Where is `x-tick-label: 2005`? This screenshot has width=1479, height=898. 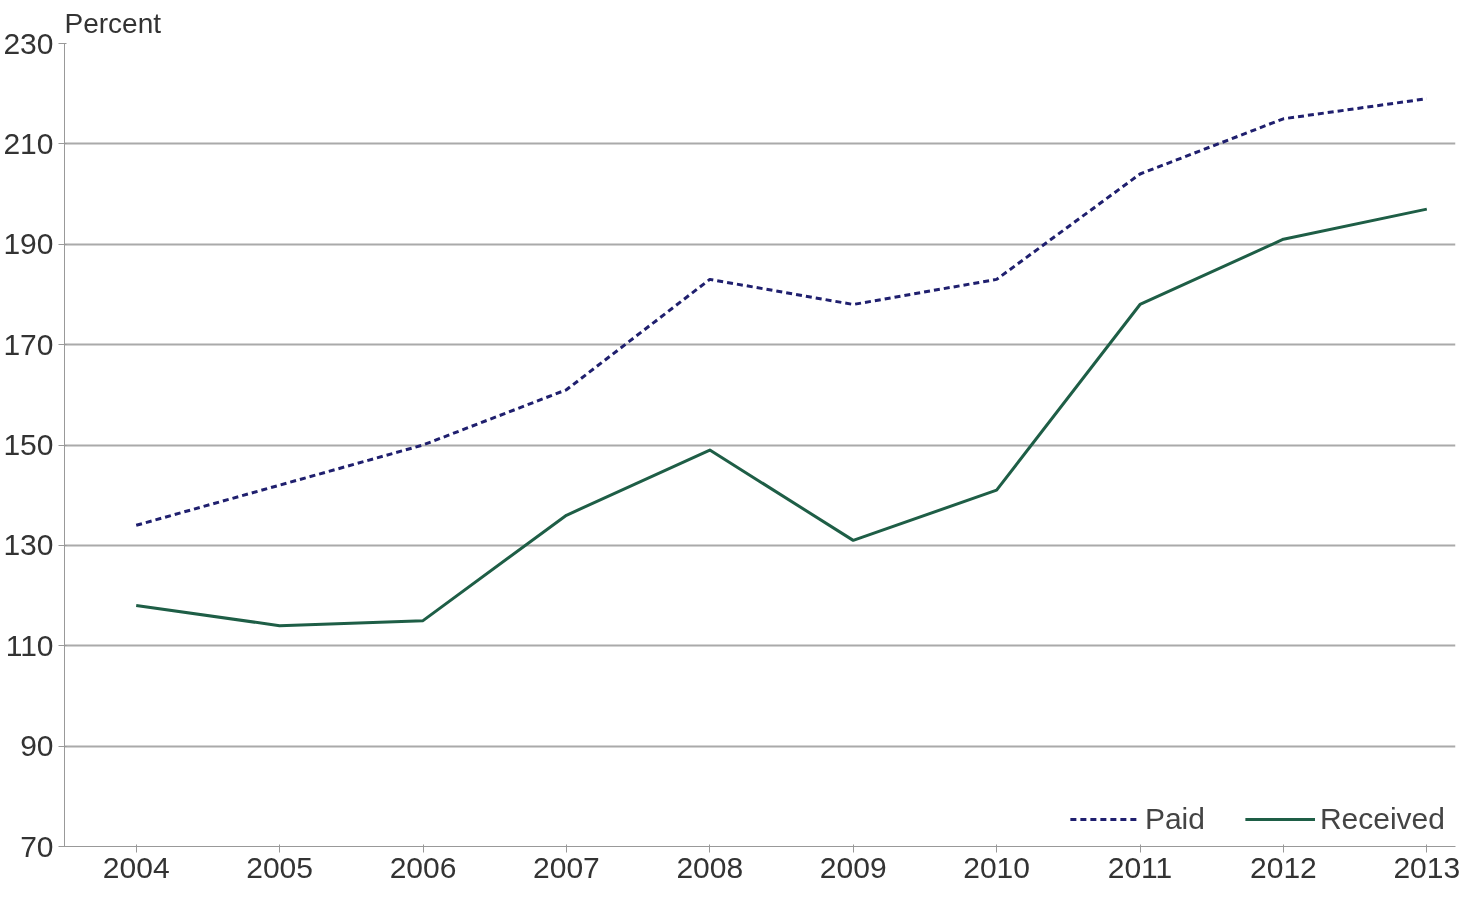 x-tick-label: 2005 is located at coordinates (279, 867).